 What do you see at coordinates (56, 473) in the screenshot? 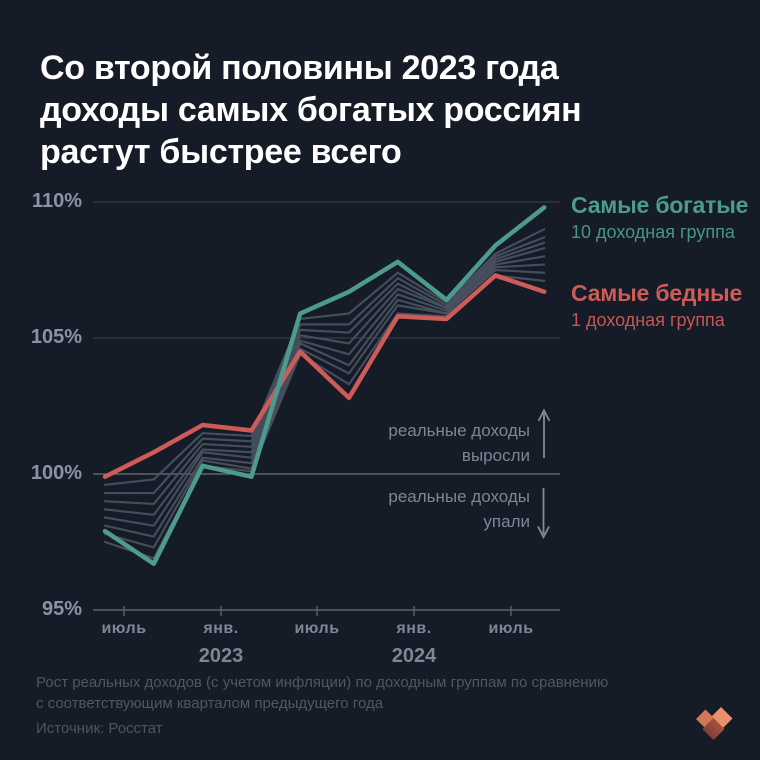
I see `y-tick-100: 100%` at bounding box center [56, 473].